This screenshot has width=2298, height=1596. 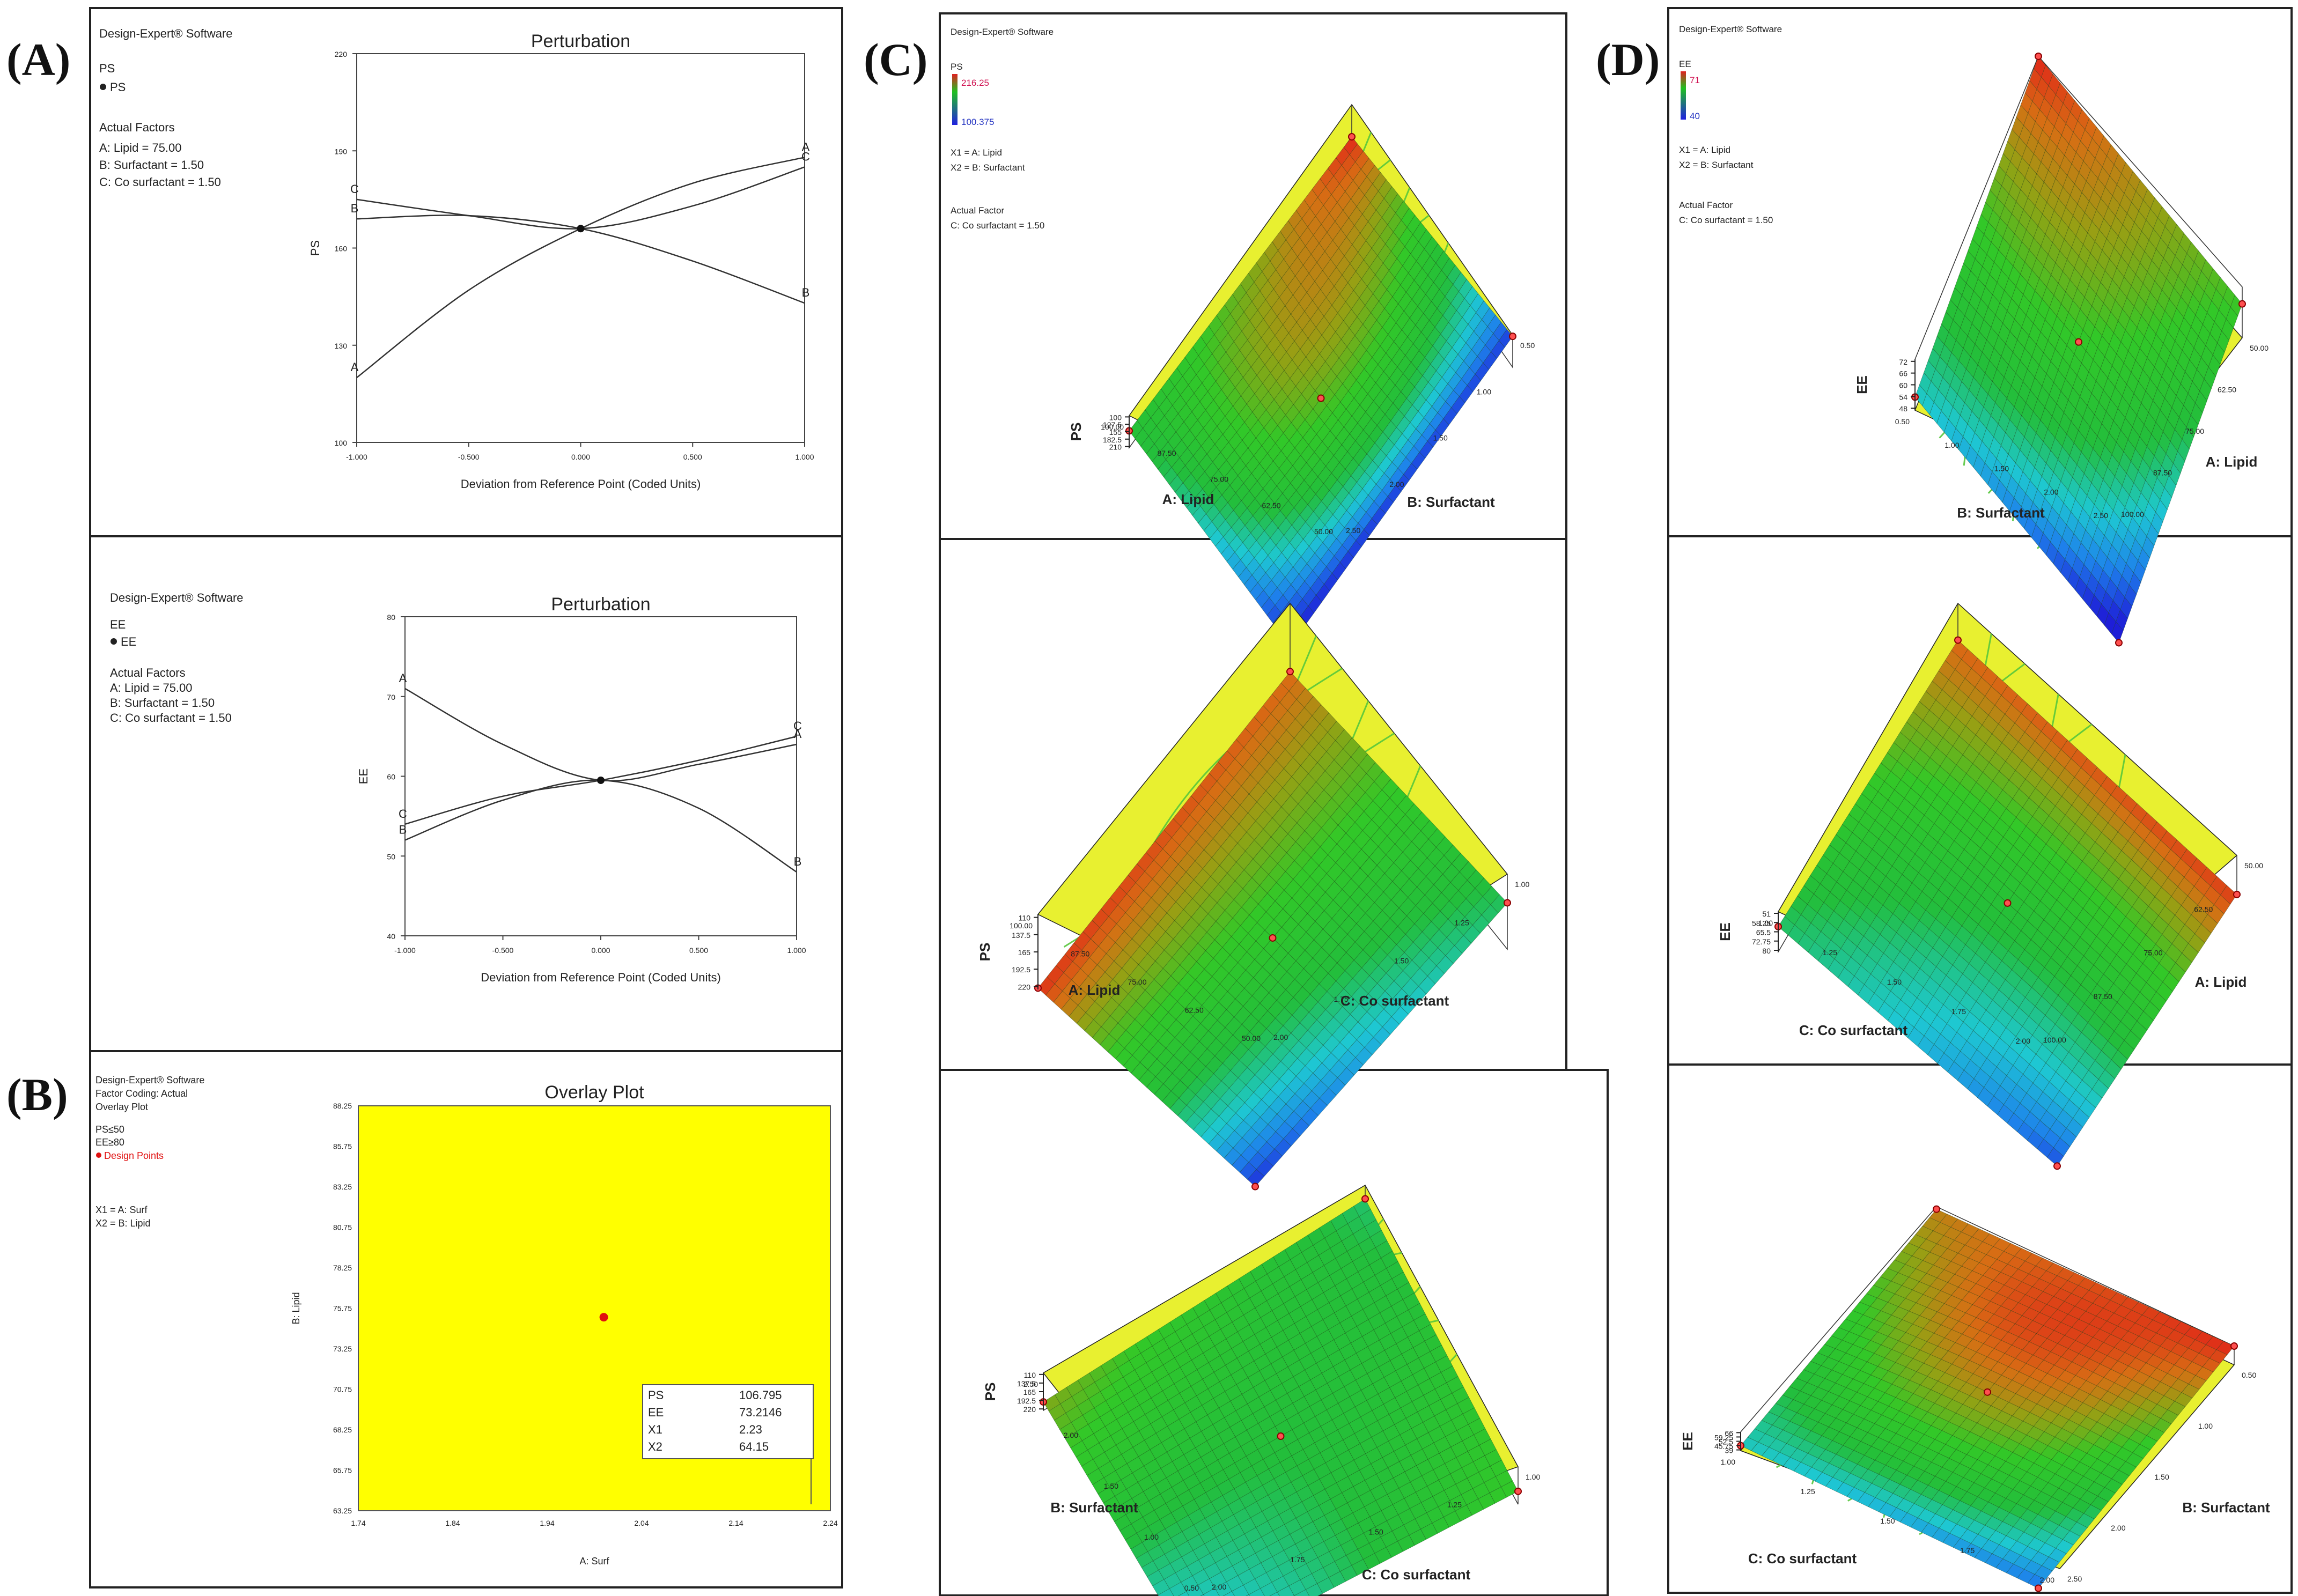 What do you see at coordinates (391, 697) in the screenshot?
I see `y-tick-label: 70` at bounding box center [391, 697].